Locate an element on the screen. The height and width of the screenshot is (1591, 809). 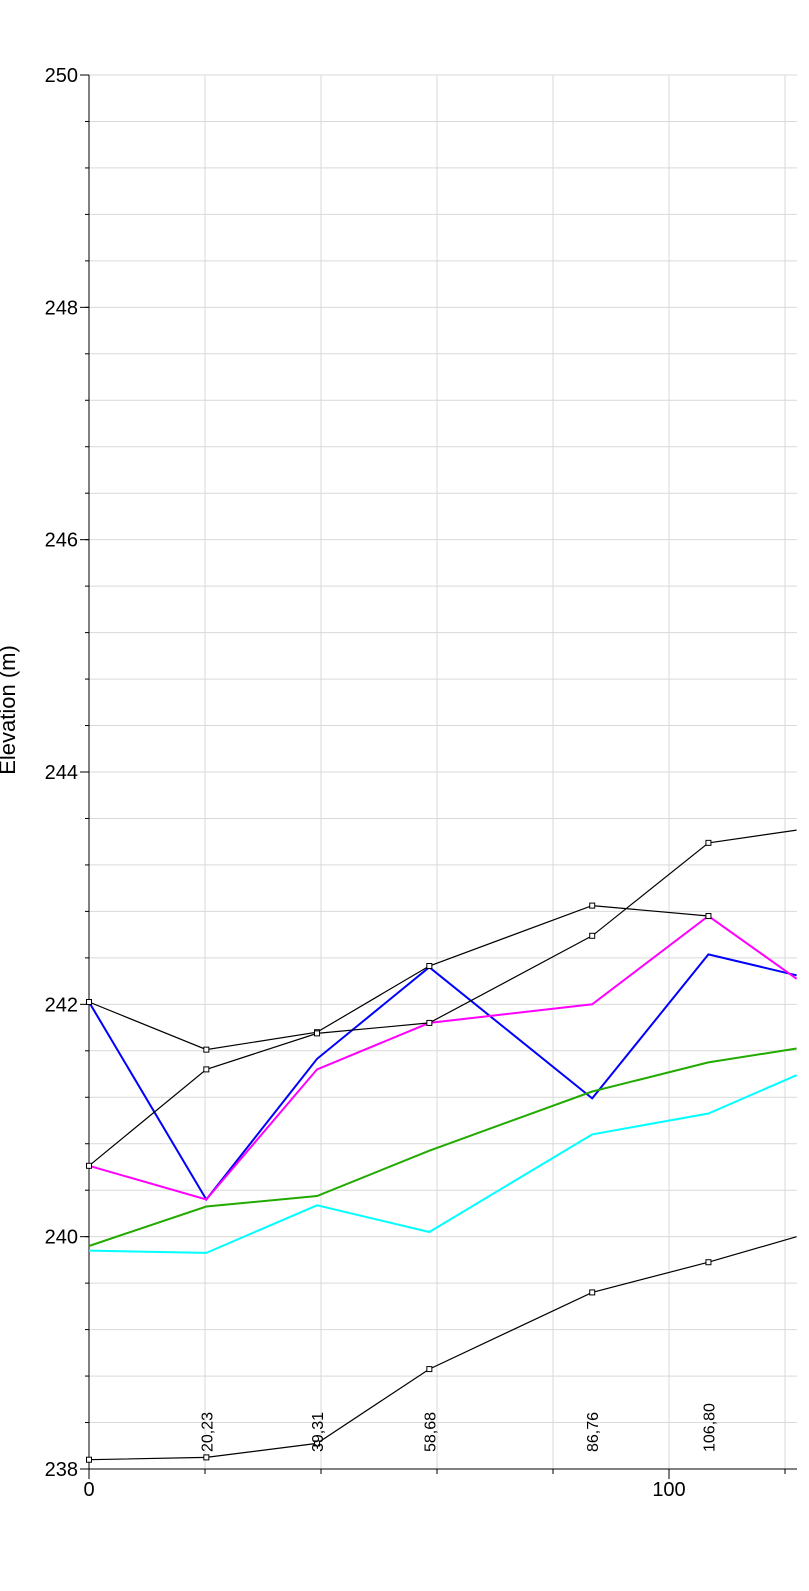
station-label: 86,76 is located at coordinates (593, 1432).